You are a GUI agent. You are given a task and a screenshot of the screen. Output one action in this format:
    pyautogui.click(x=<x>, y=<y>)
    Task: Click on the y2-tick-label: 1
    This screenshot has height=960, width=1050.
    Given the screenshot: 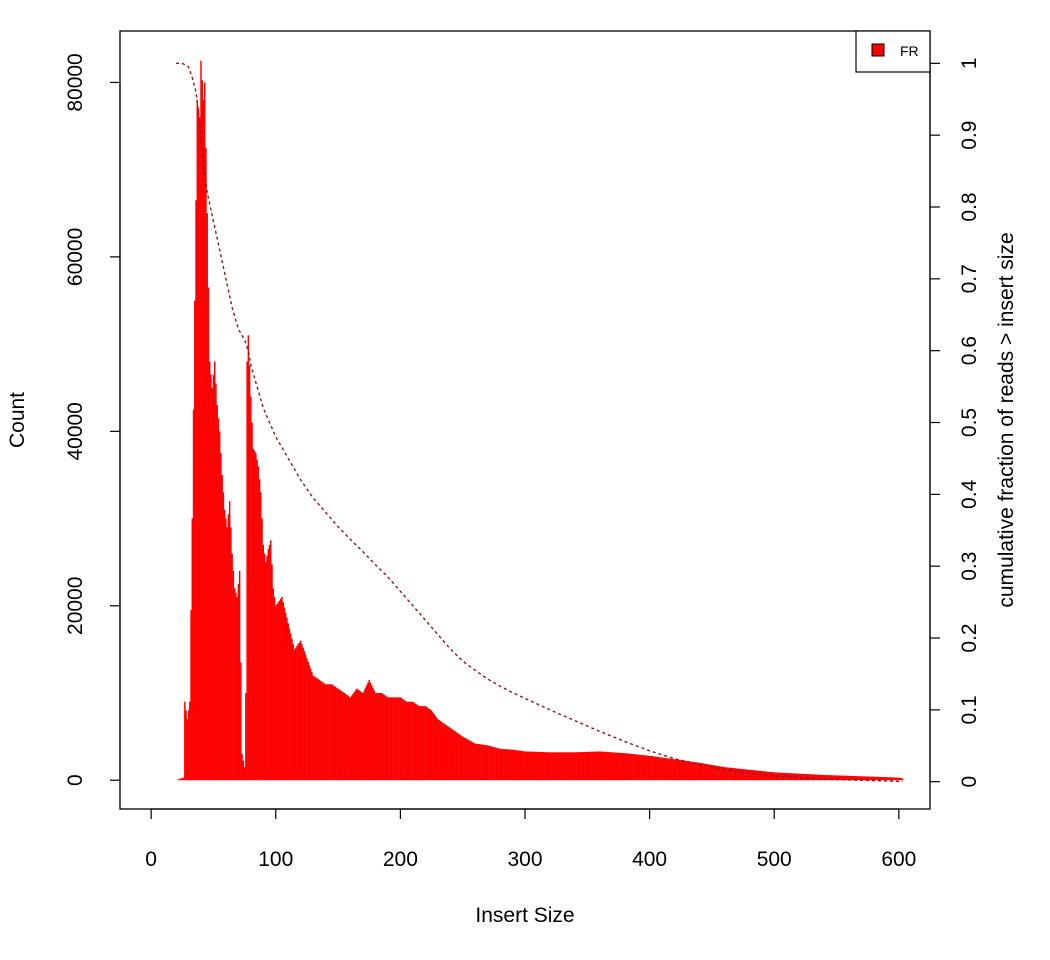 What is the action you would take?
    pyautogui.click(x=969, y=63)
    